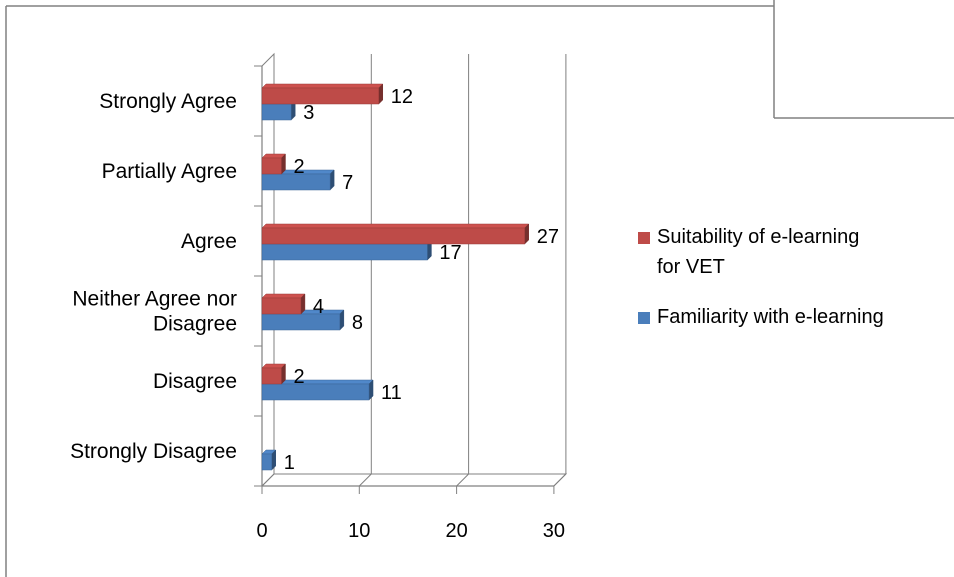  Describe the element at coordinates (289, 463) in the screenshot. I see `data-label: 1` at that location.